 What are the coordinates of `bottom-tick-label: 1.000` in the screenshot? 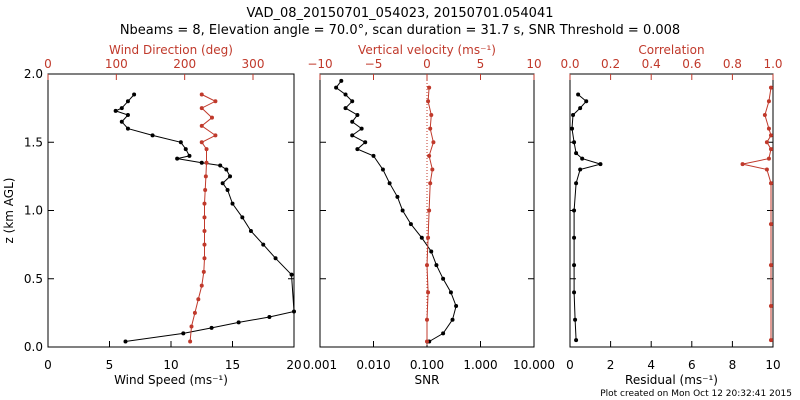 It's located at (480, 365).